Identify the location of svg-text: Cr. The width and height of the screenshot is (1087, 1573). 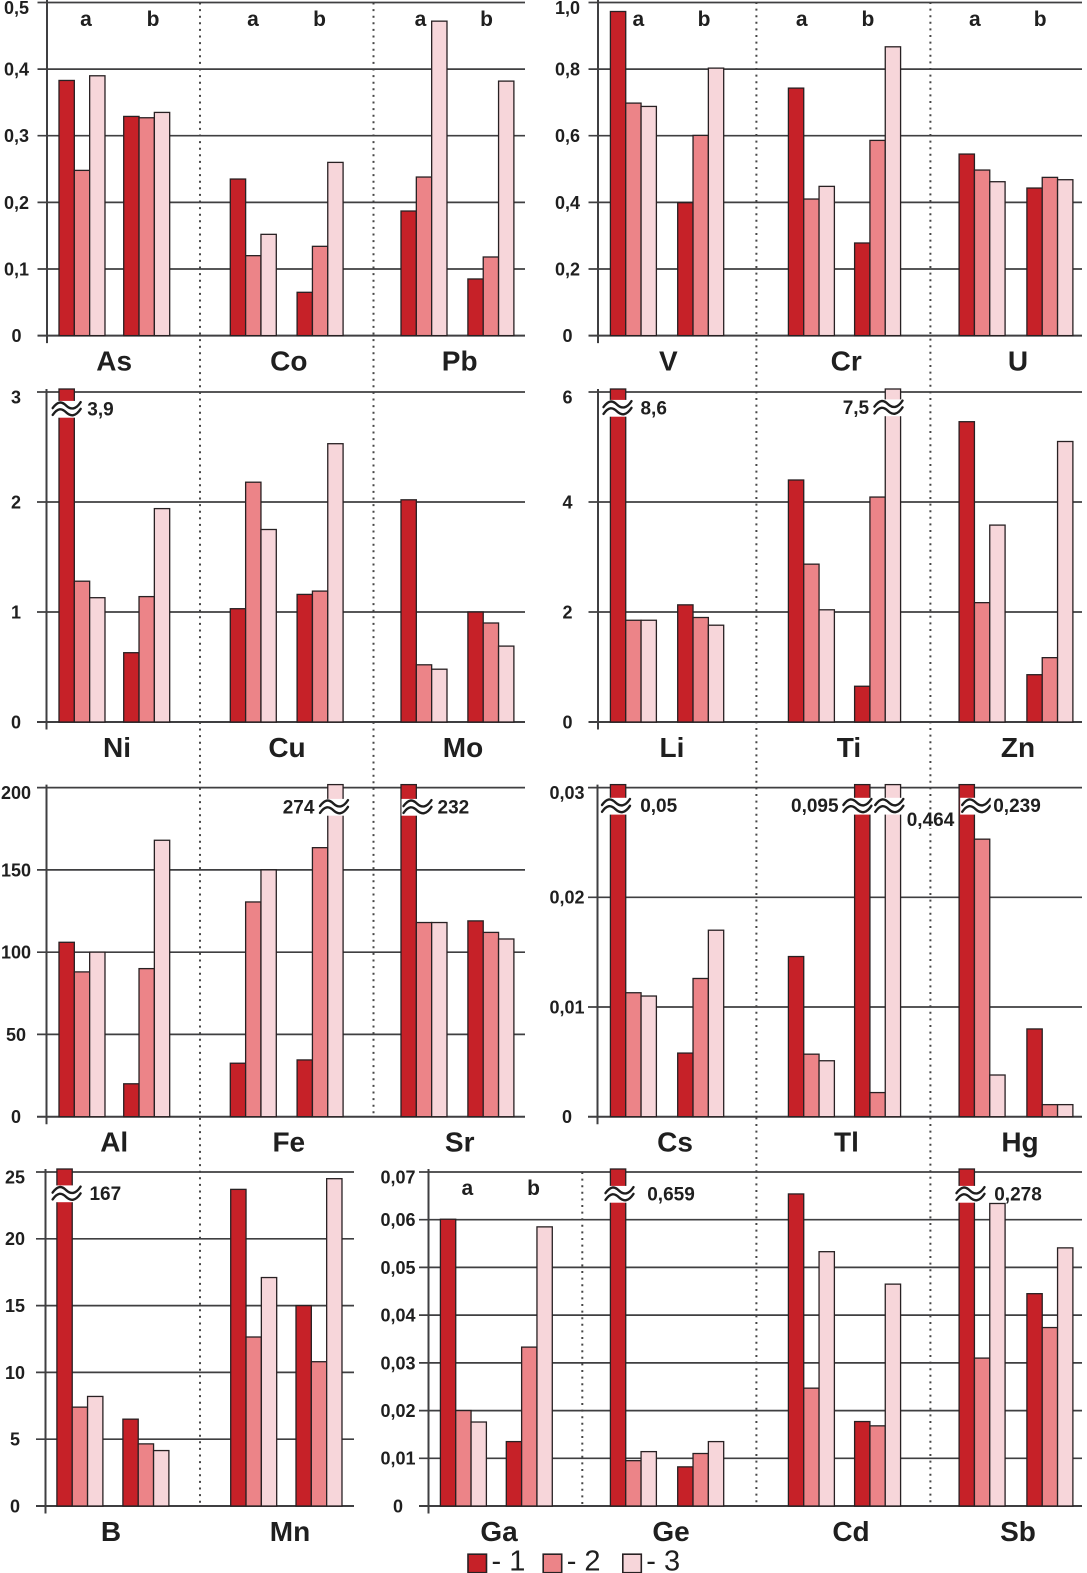
(846, 361).